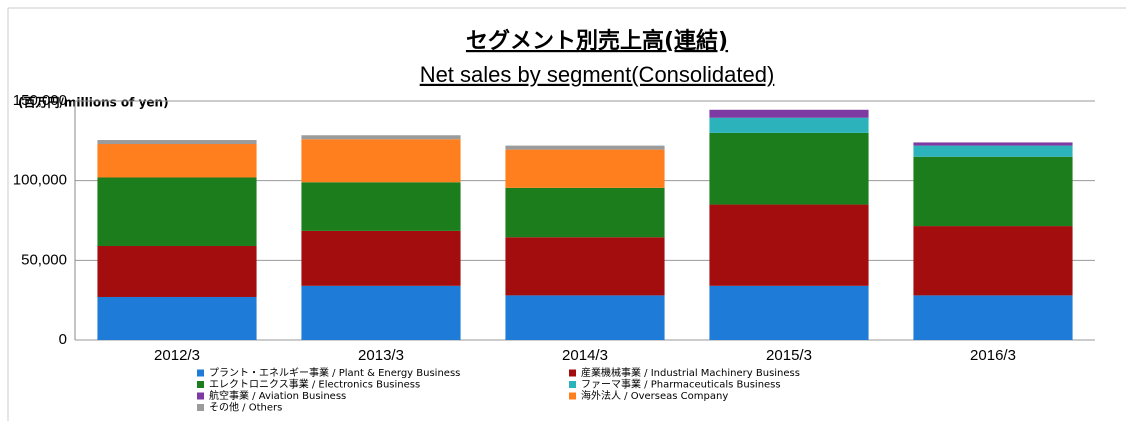  Describe the element at coordinates (93, 103) in the screenshot. I see `unit-label: (百万円/millions of yen)` at that location.